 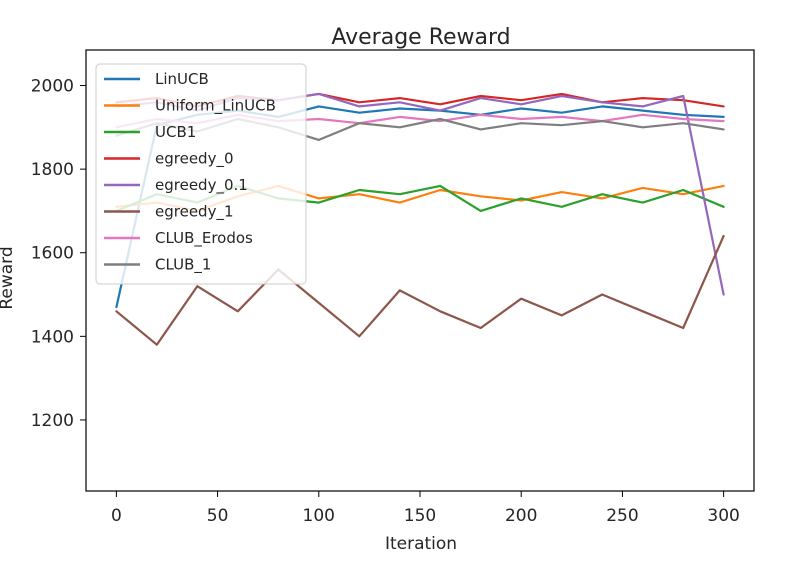 What do you see at coordinates (116, 516) in the screenshot?
I see `x-tick-label: 0` at bounding box center [116, 516].